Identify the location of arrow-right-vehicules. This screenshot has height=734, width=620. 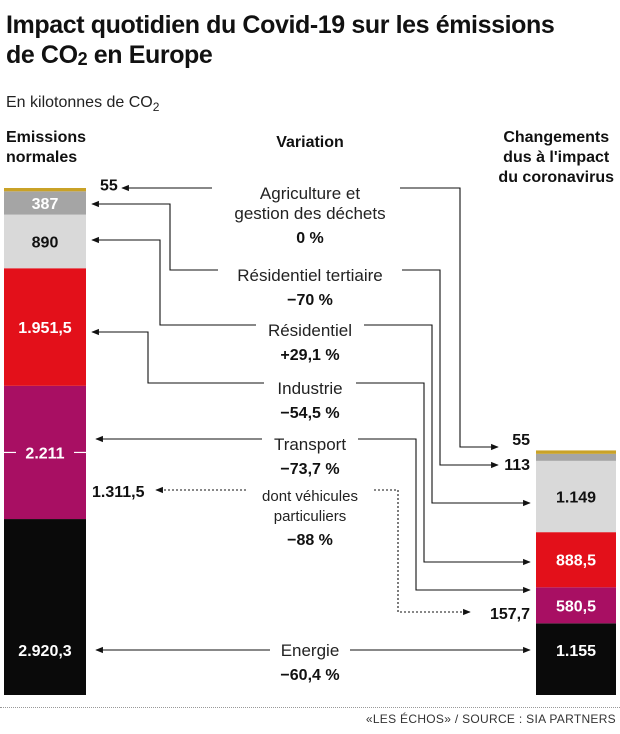
(422, 552).